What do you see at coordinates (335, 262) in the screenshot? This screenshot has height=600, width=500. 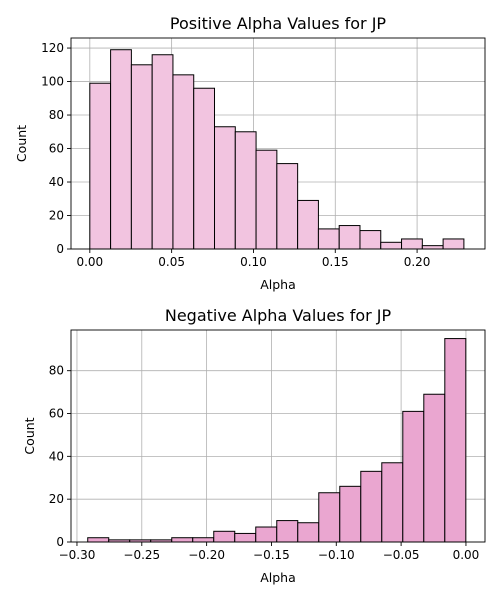 I see `x-tick-label: 0.15` at bounding box center [335, 262].